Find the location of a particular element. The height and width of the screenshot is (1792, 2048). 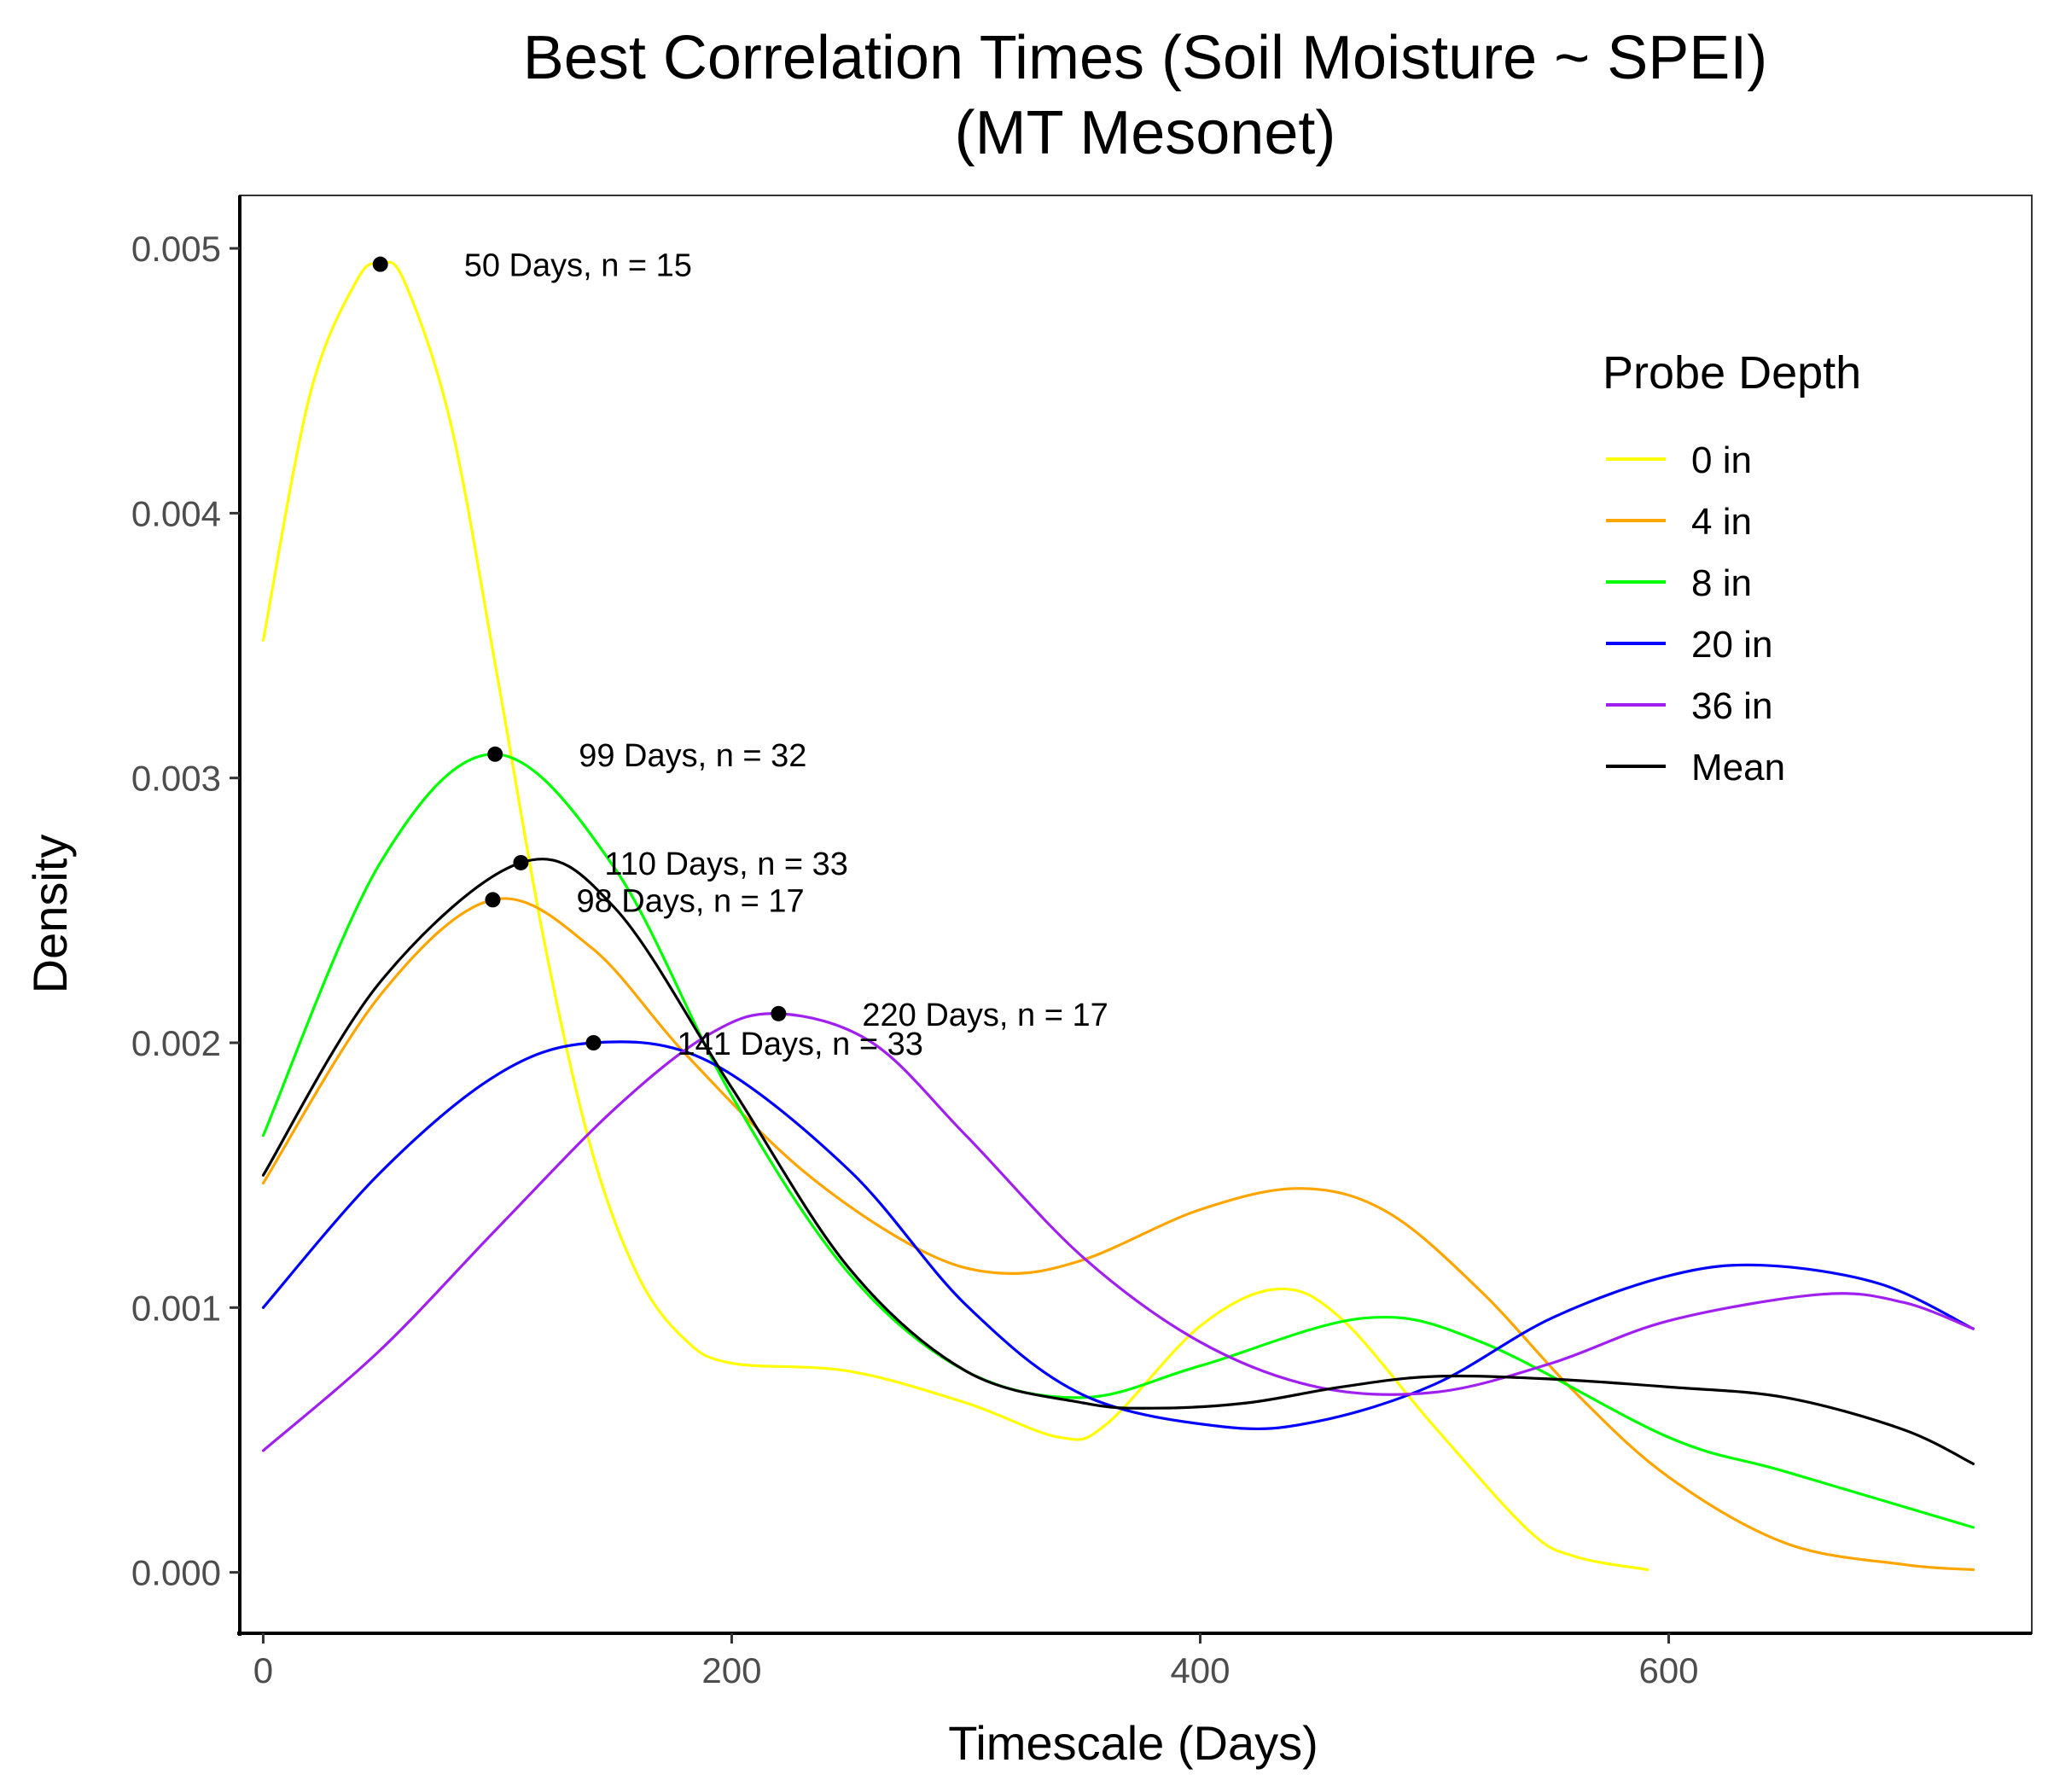

legend-label: 4 in is located at coordinates (1721, 522).